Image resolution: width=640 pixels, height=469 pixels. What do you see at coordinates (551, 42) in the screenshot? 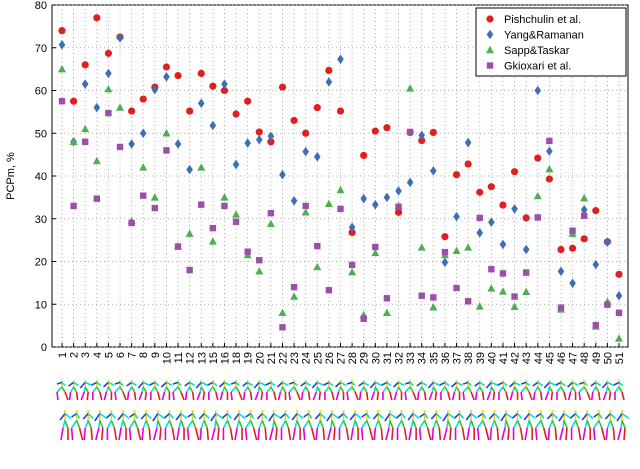
I see `legend-box` at bounding box center [551, 42].